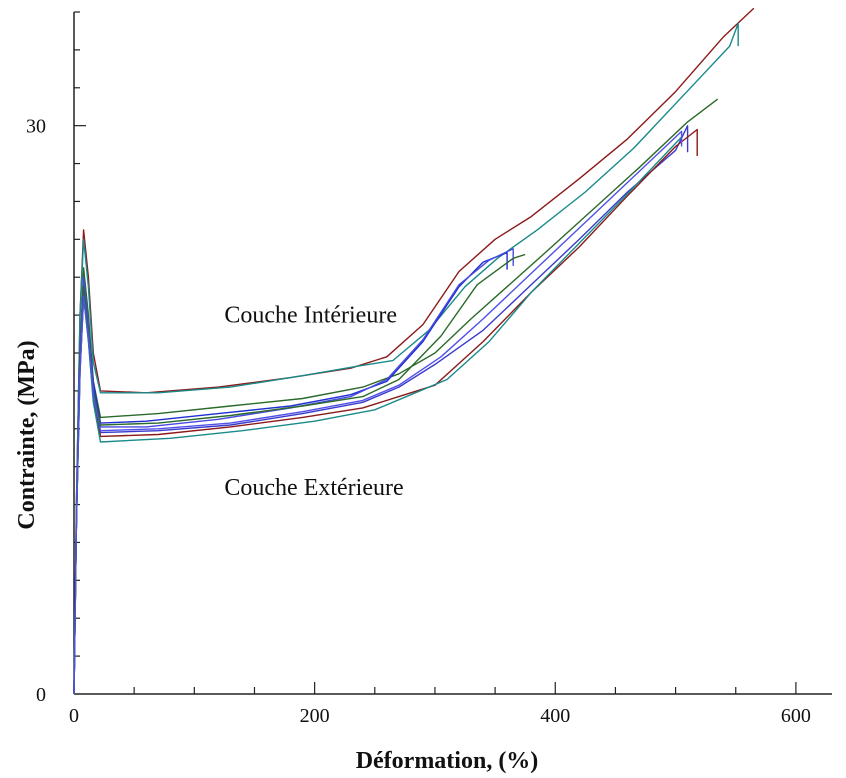  I want to click on x-axis-title: Déformation, (%), so click(447, 761).